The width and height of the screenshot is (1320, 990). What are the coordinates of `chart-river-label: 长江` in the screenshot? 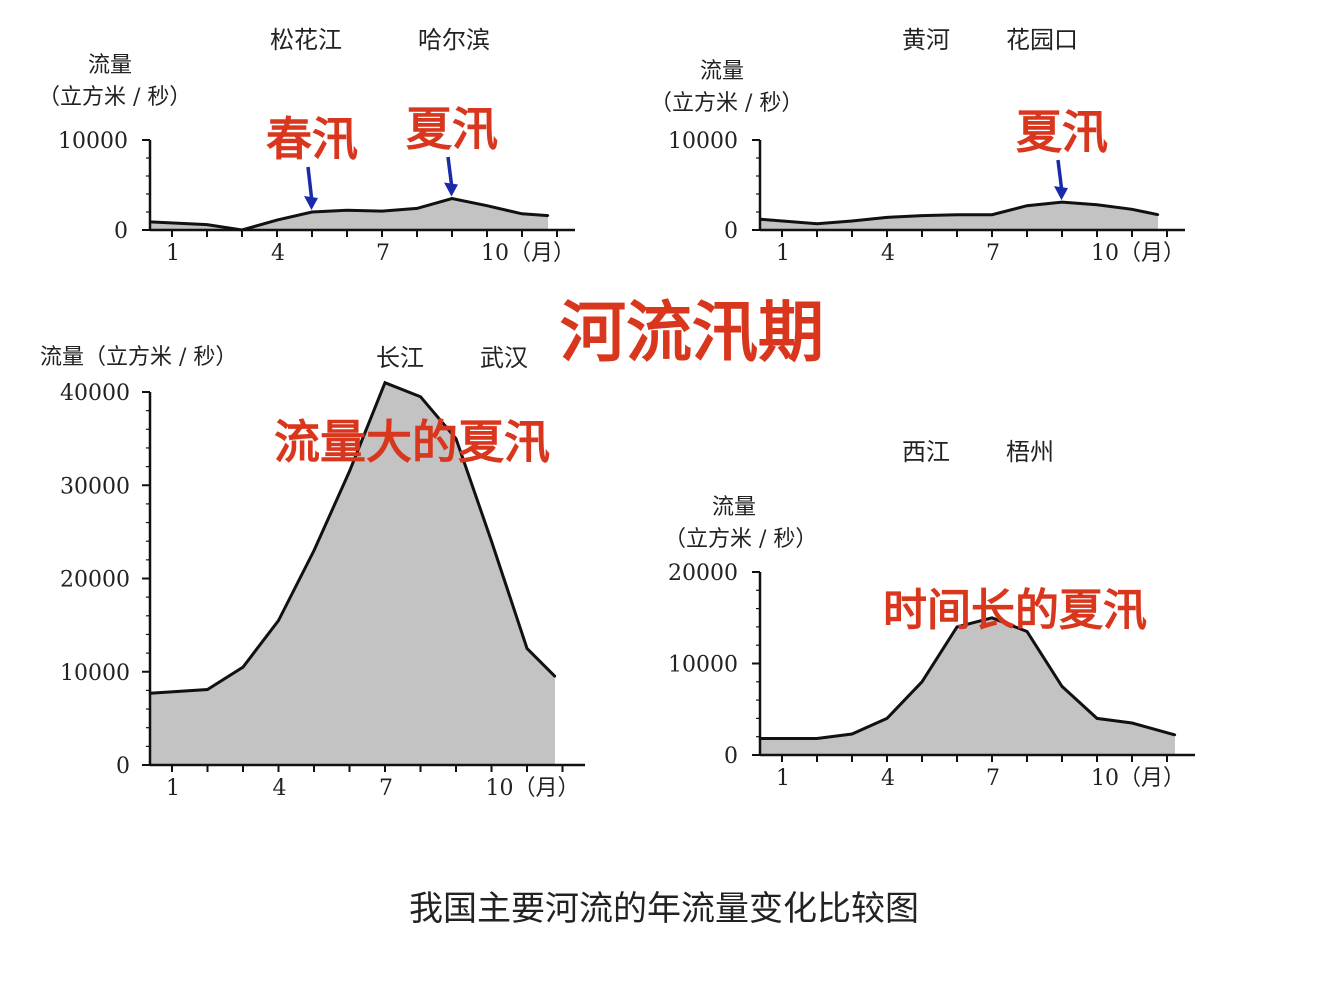 It's located at (400, 358).